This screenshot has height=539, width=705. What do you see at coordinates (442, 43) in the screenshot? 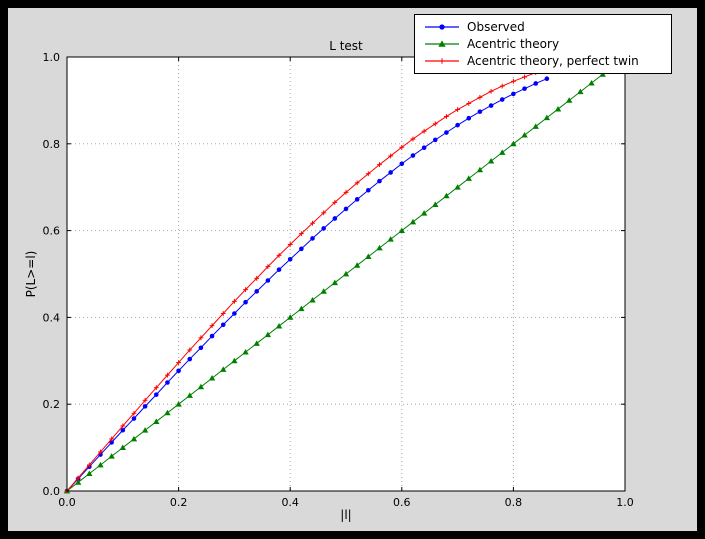
I see `legend-sample-acentric-theory` at bounding box center [442, 43].